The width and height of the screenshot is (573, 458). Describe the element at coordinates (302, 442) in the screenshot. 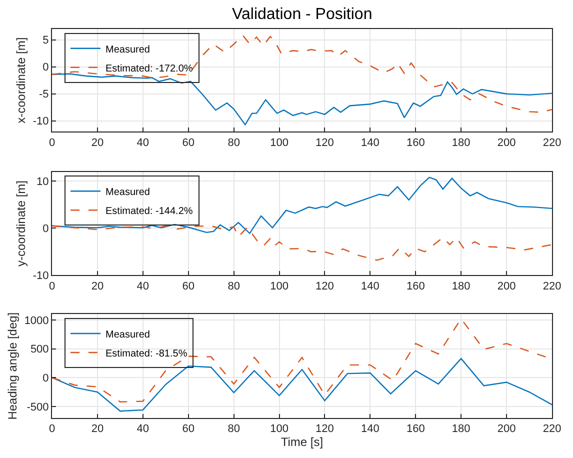

I see `x-axis-title: Time [s]` at that location.